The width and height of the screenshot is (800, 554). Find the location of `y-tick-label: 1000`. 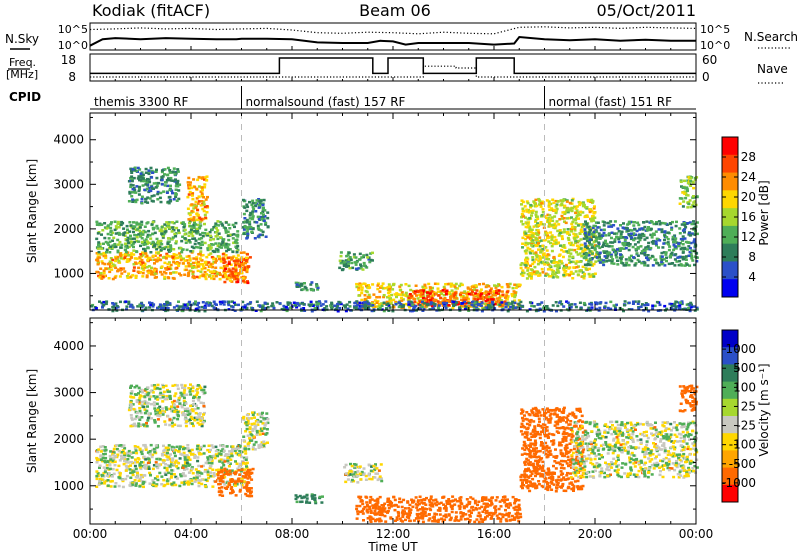

y-tick-label: 1000 is located at coordinates (68, 273).